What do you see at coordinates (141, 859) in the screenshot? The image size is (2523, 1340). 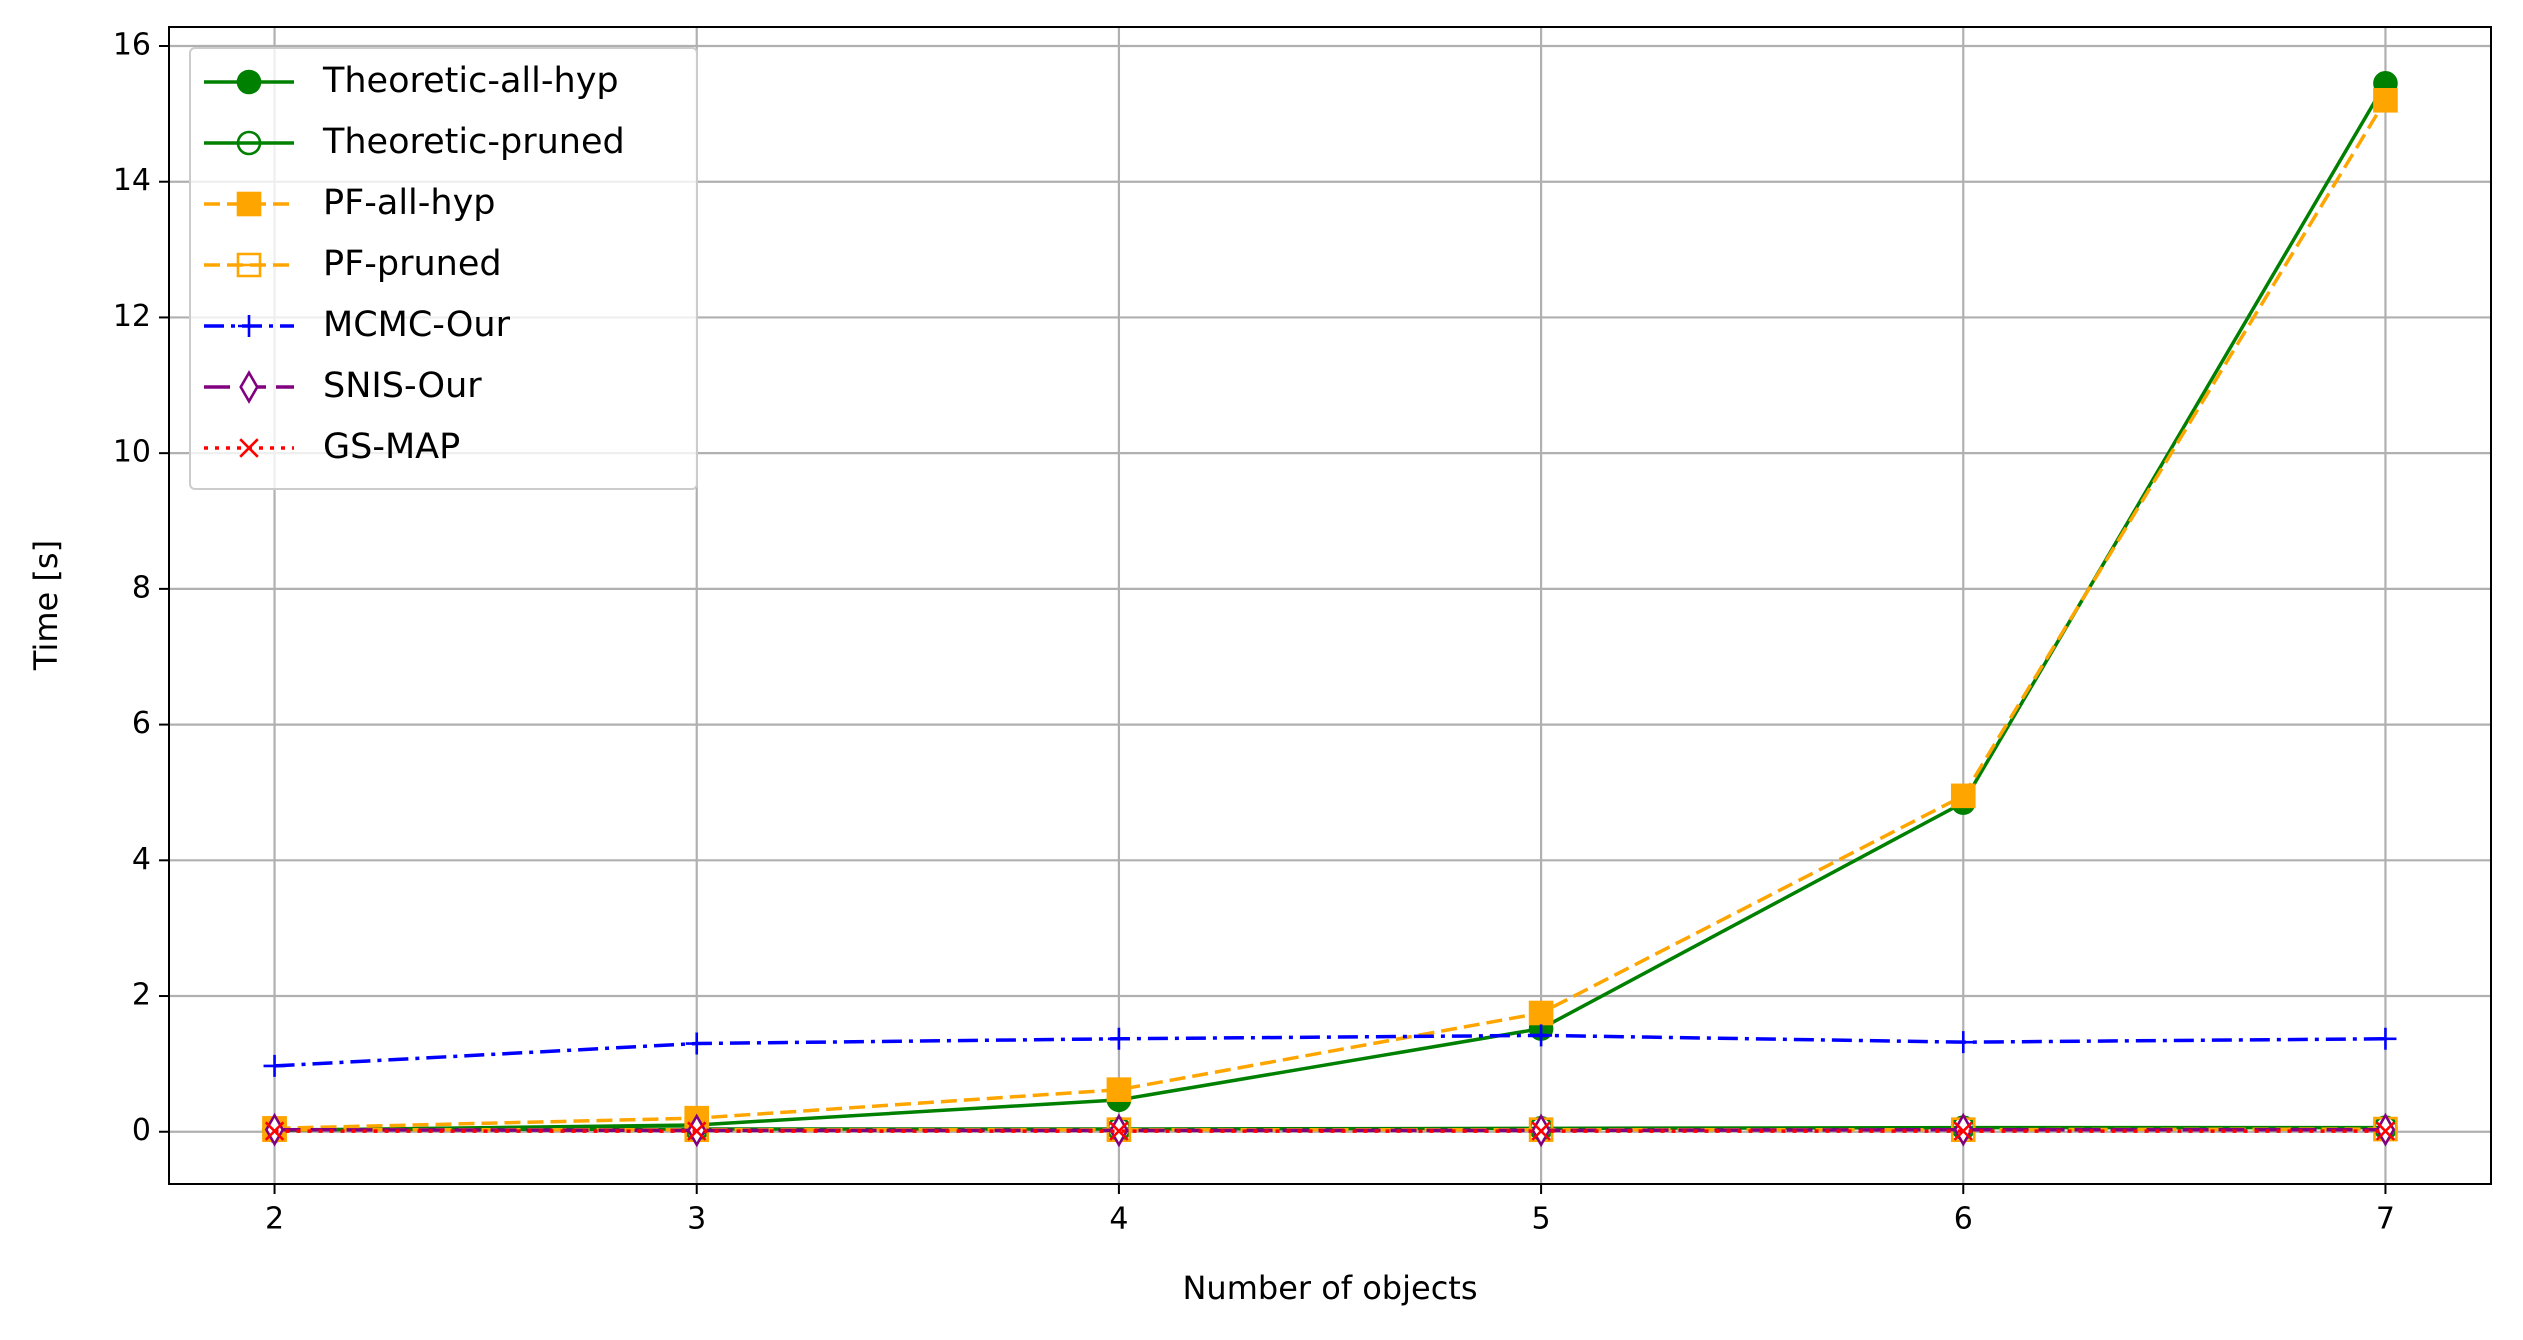 I see `y-tick-label: 4` at bounding box center [141, 859].